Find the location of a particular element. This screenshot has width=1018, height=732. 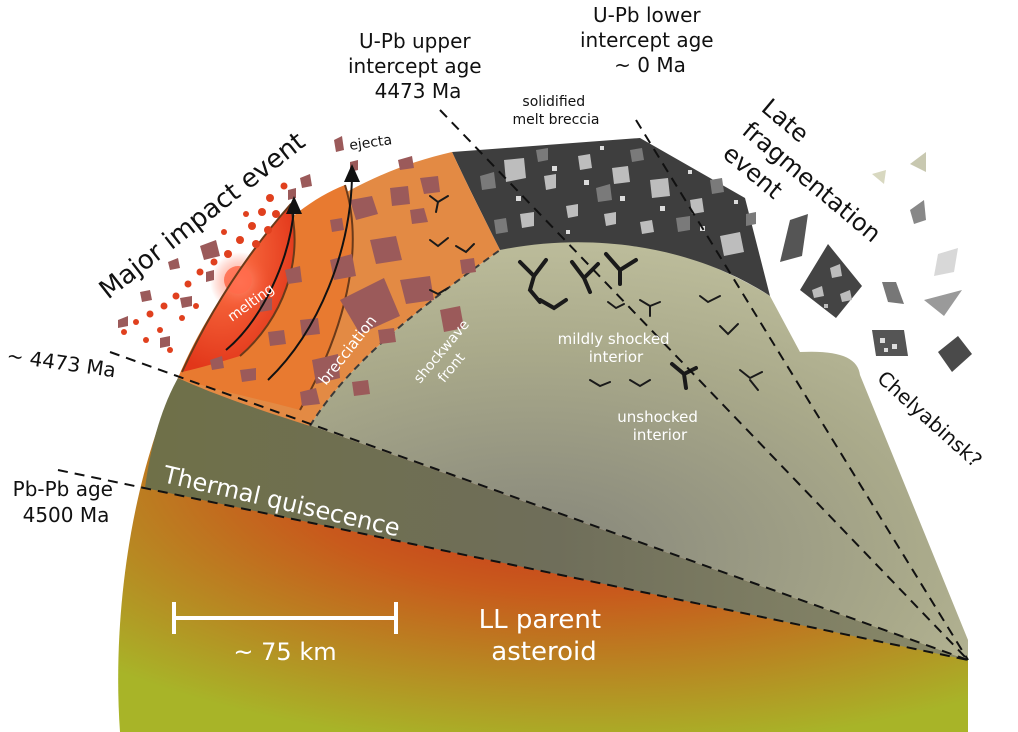

scale-bar is located at coordinates (285, 618).